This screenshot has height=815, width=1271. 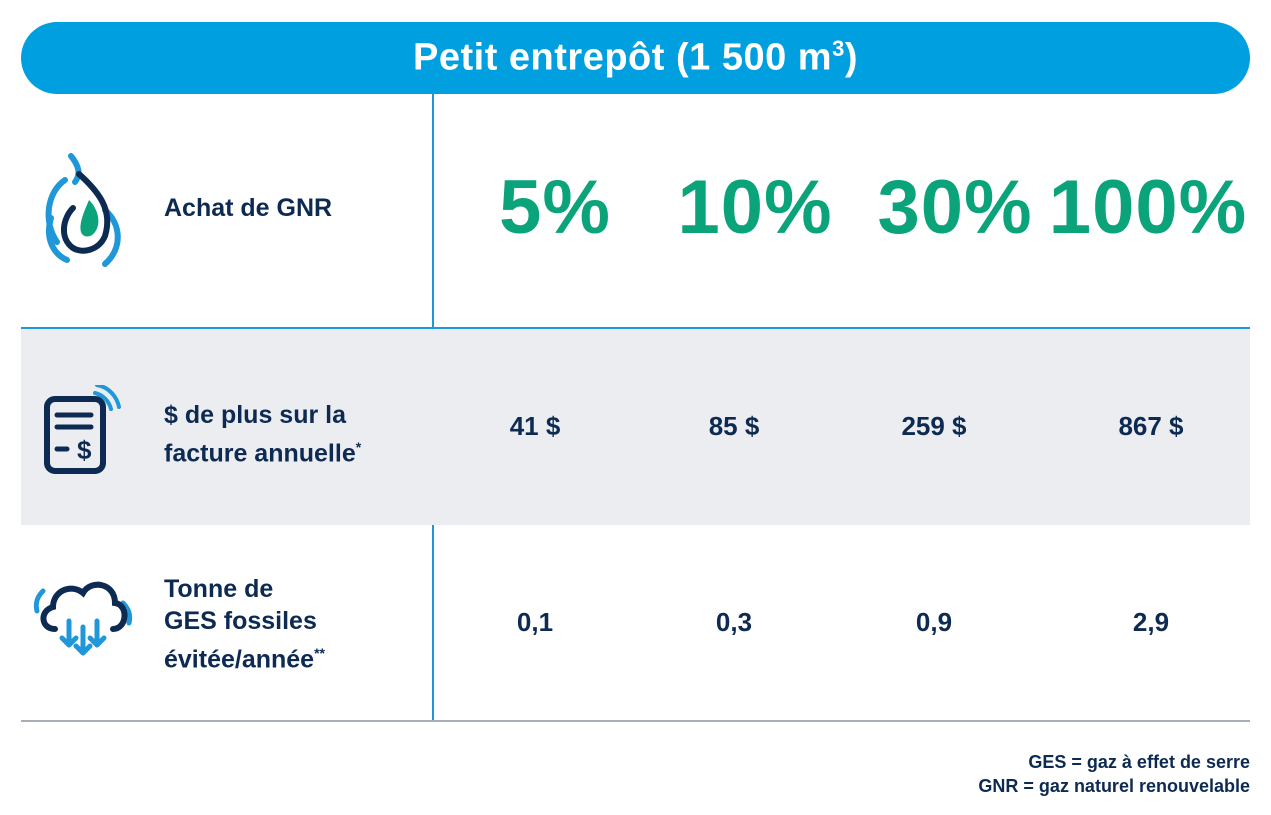 I want to click on cost-value-100: 867 $, so click(x=1151, y=426).